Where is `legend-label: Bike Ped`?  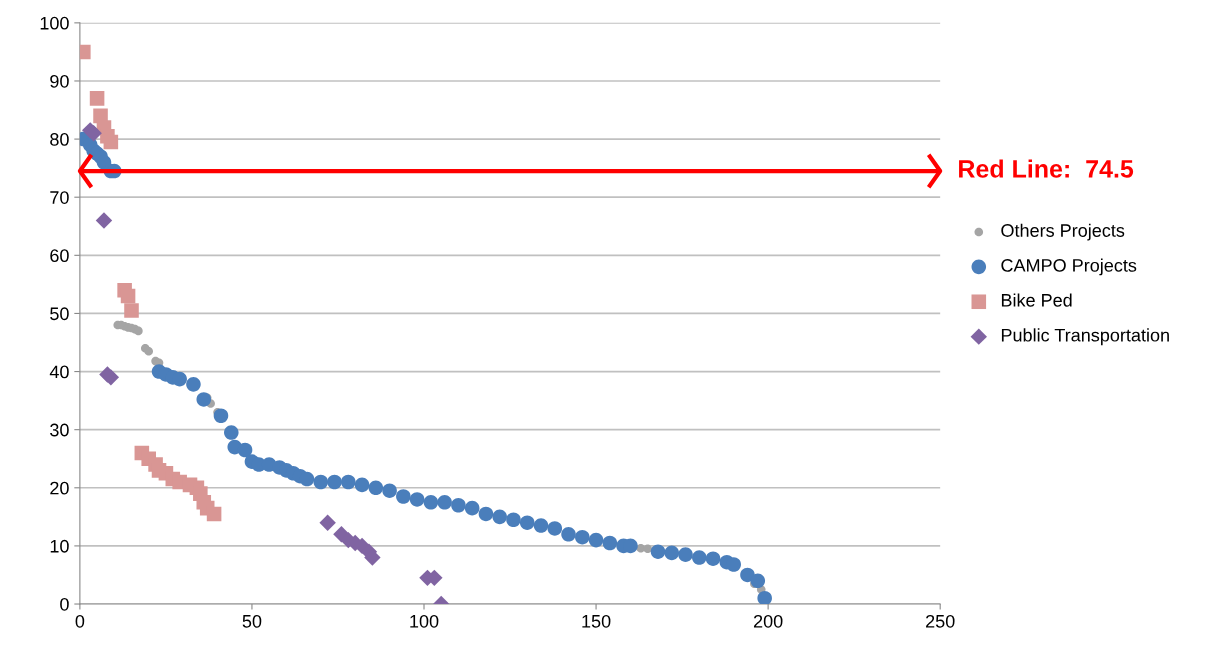
legend-label: Bike Ped is located at coordinates (1036, 300).